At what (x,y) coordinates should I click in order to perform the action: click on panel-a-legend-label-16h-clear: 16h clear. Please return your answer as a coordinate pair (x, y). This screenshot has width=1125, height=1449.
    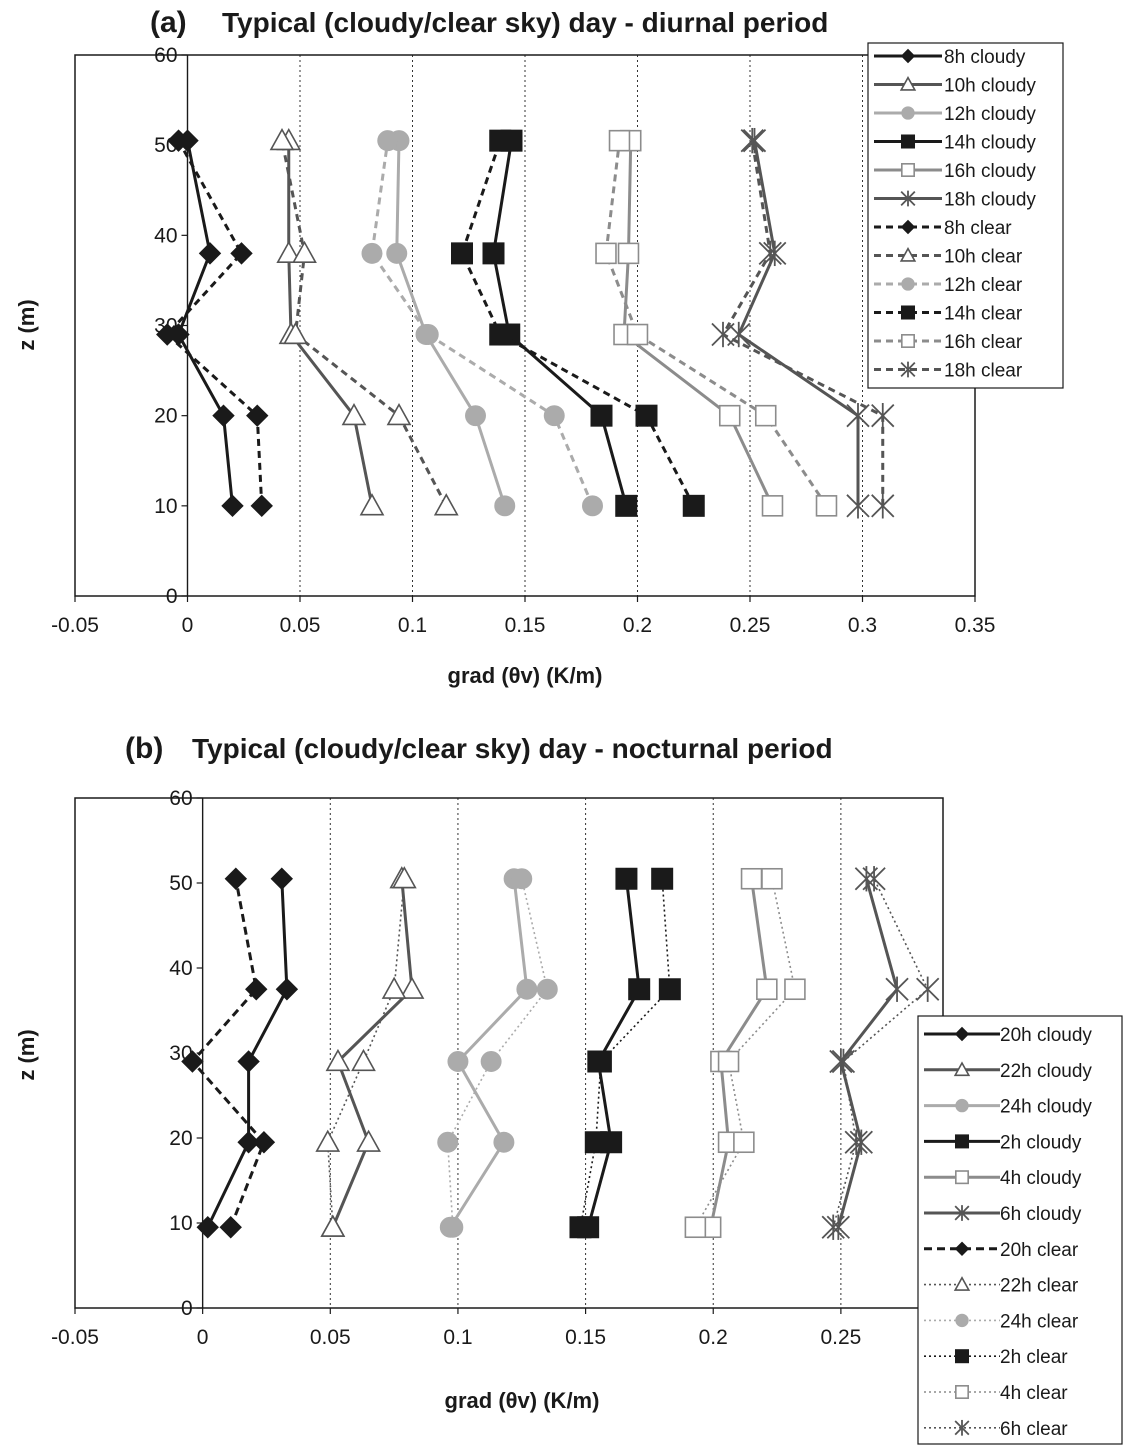
    Looking at the image, I should click on (983, 342).